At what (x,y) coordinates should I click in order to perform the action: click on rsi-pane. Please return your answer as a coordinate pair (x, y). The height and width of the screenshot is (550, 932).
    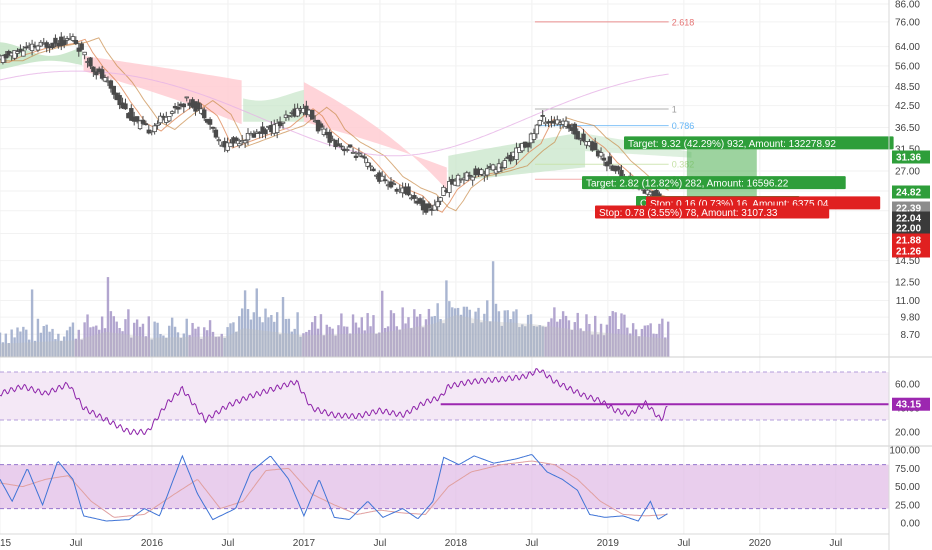
    Looking at the image, I should click on (444, 401).